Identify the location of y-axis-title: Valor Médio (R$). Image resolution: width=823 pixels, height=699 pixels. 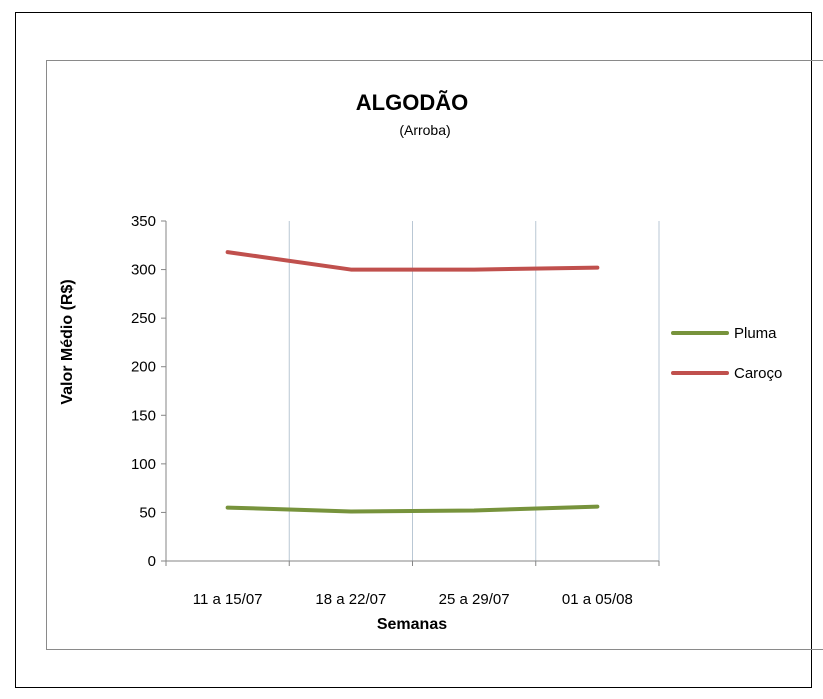
(67, 341).